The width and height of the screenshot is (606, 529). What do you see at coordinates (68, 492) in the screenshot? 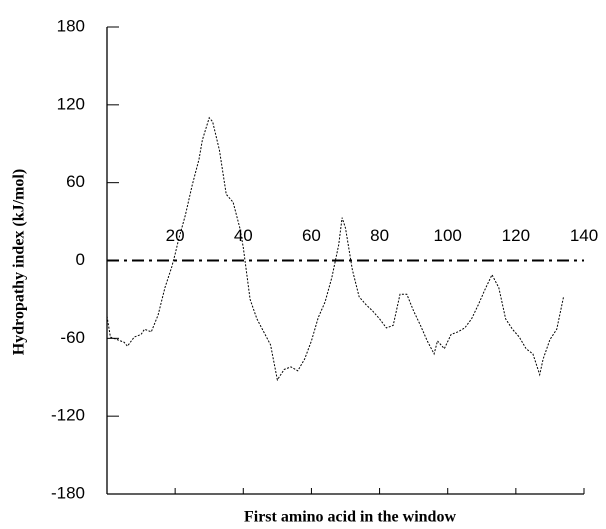
I see `y-tick-label: -180` at bounding box center [68, 492].